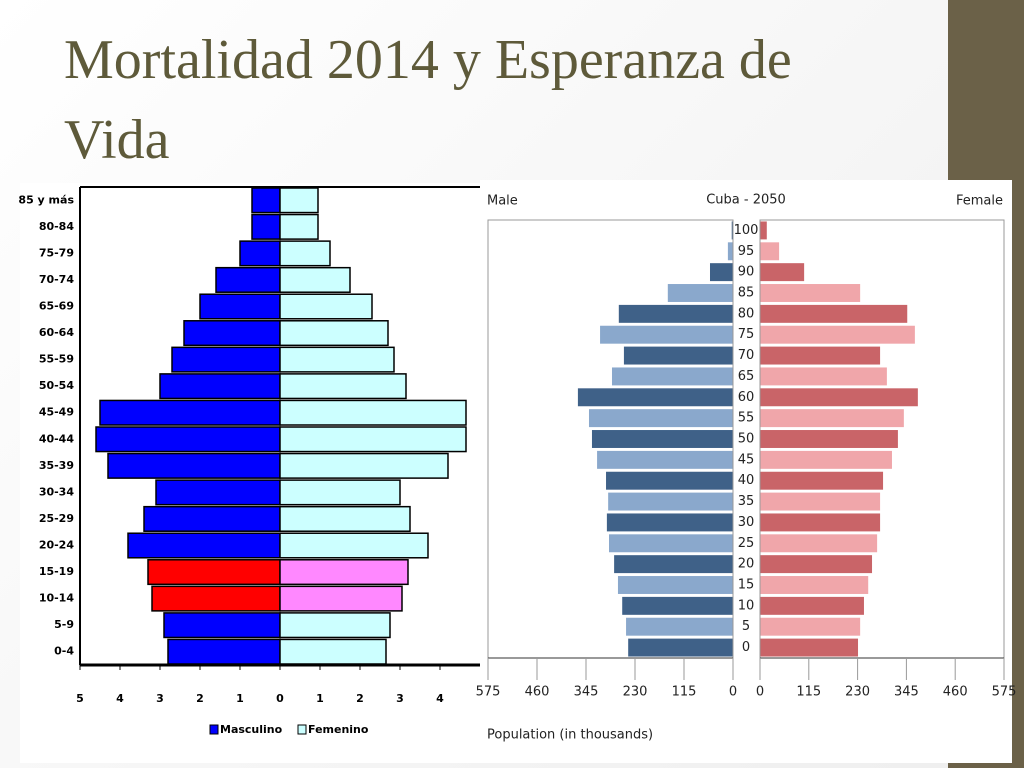 This screenshot has height=768, width=1024. What do you see at coordinates (64, 651) in the screenshot?
I see `y-tick-label: 0-4` at bounding box center [64, 651].